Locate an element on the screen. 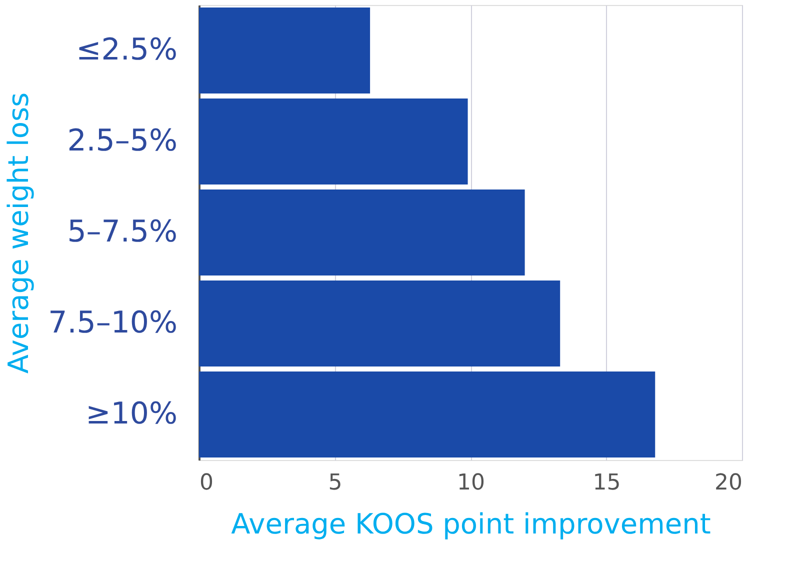 The width and height of the screenshot is (803, 568). x-tick-label: 15 is located at coordinates (606, 483).